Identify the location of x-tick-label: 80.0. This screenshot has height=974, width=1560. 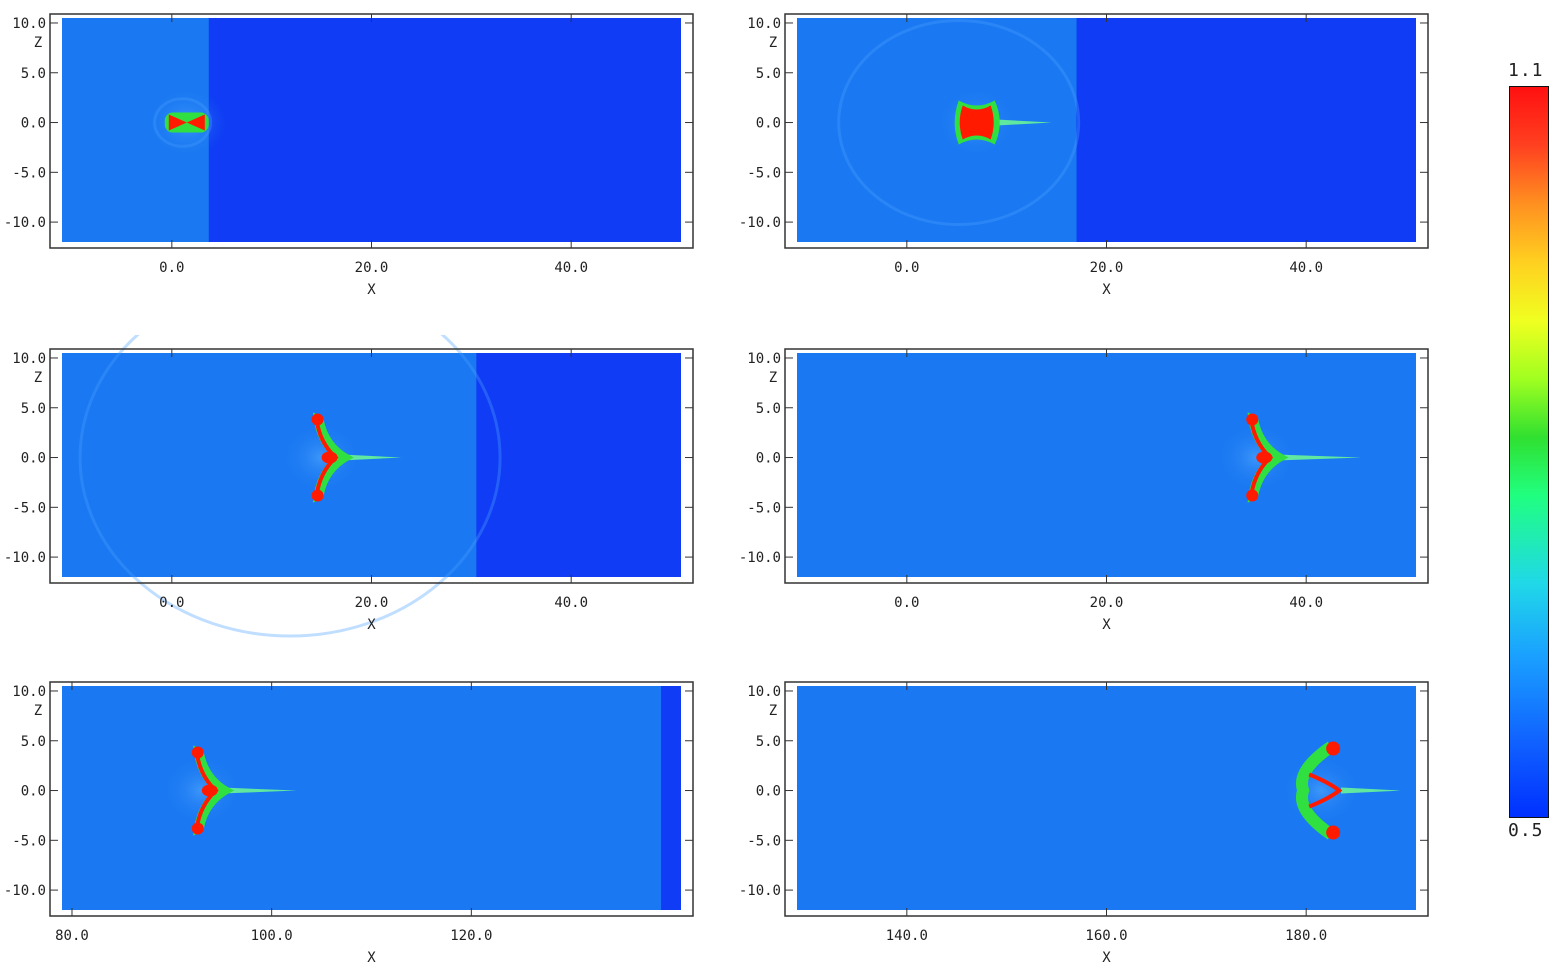
(72, 936).